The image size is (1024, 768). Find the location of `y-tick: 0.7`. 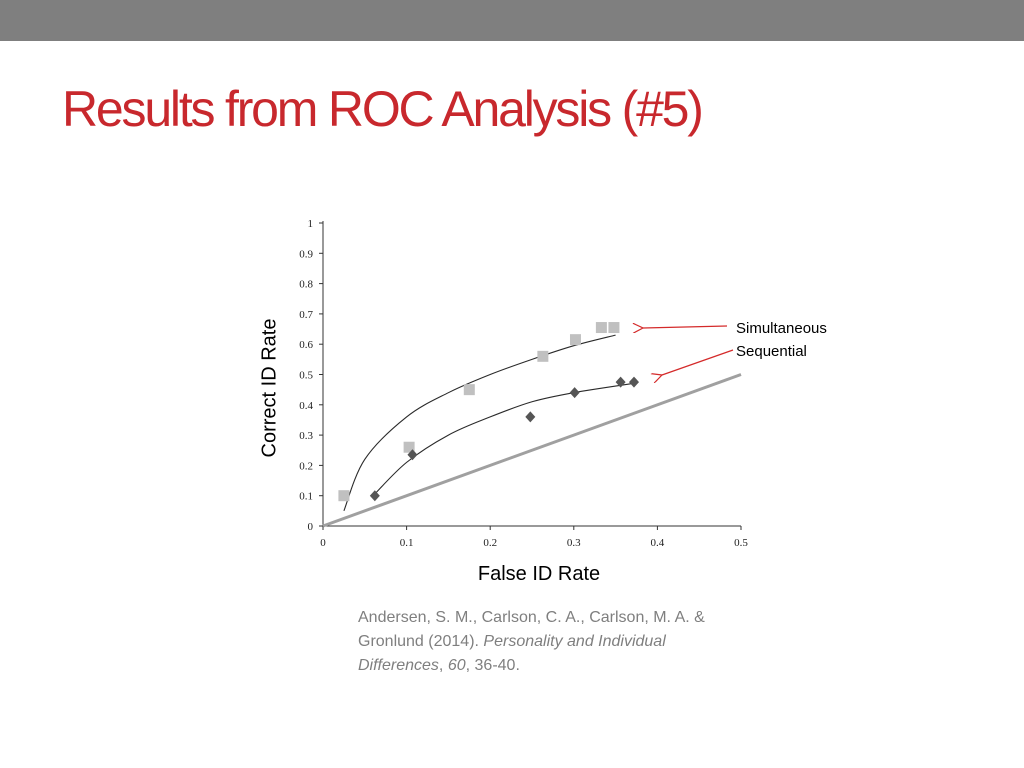

y-tick: 0.7 is located at coordinates (311, 315).